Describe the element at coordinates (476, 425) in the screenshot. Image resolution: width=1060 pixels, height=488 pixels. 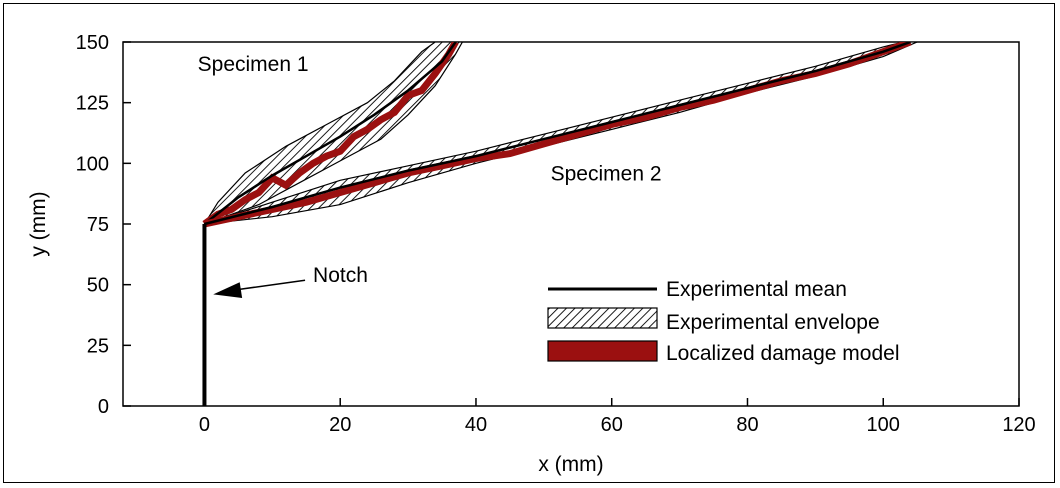
I see `x-tick-label: 40` at that location.